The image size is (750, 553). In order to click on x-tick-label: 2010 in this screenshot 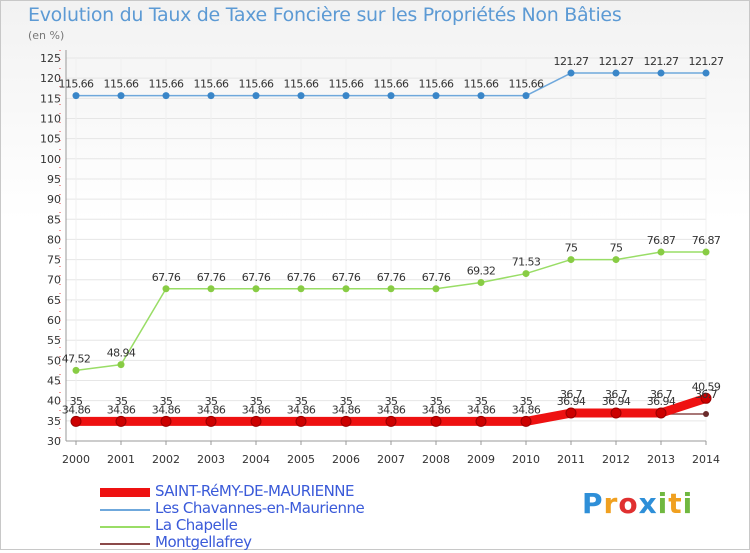, I will do `click(526, 459)`.